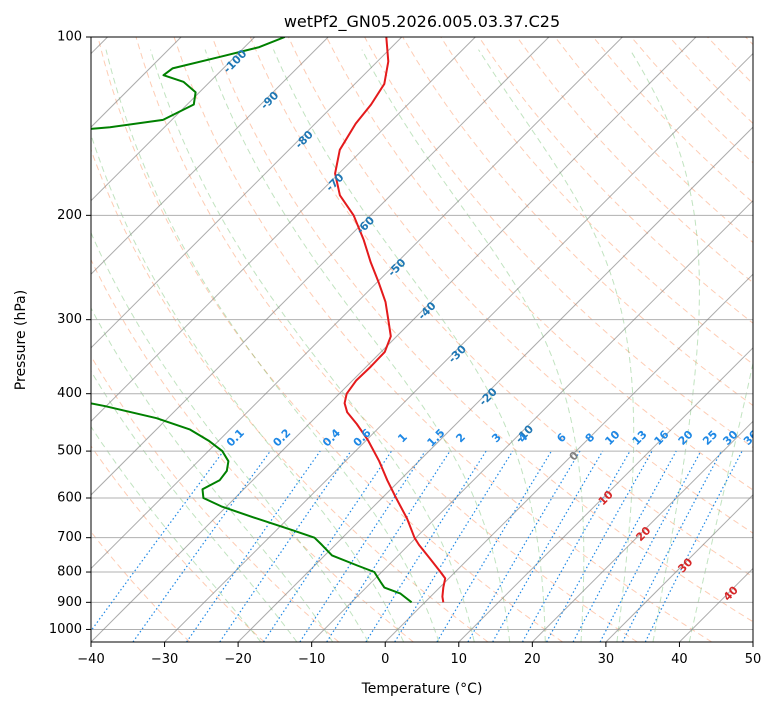 The width and height of the screenshot is (775, 708). I want to click on x-tick-label: 20, so click(532, 659).